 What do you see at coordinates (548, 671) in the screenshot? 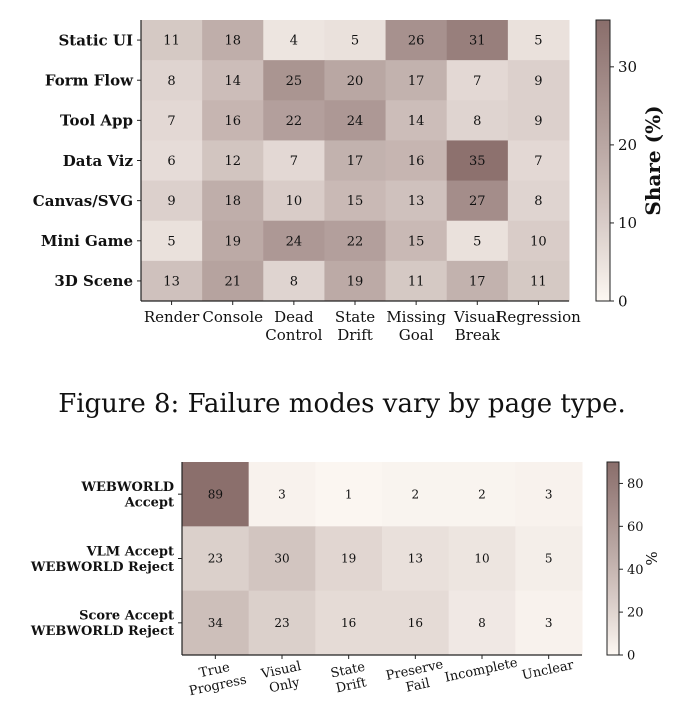
I see `column-label: Unclear` at bounding box center [548, 671].